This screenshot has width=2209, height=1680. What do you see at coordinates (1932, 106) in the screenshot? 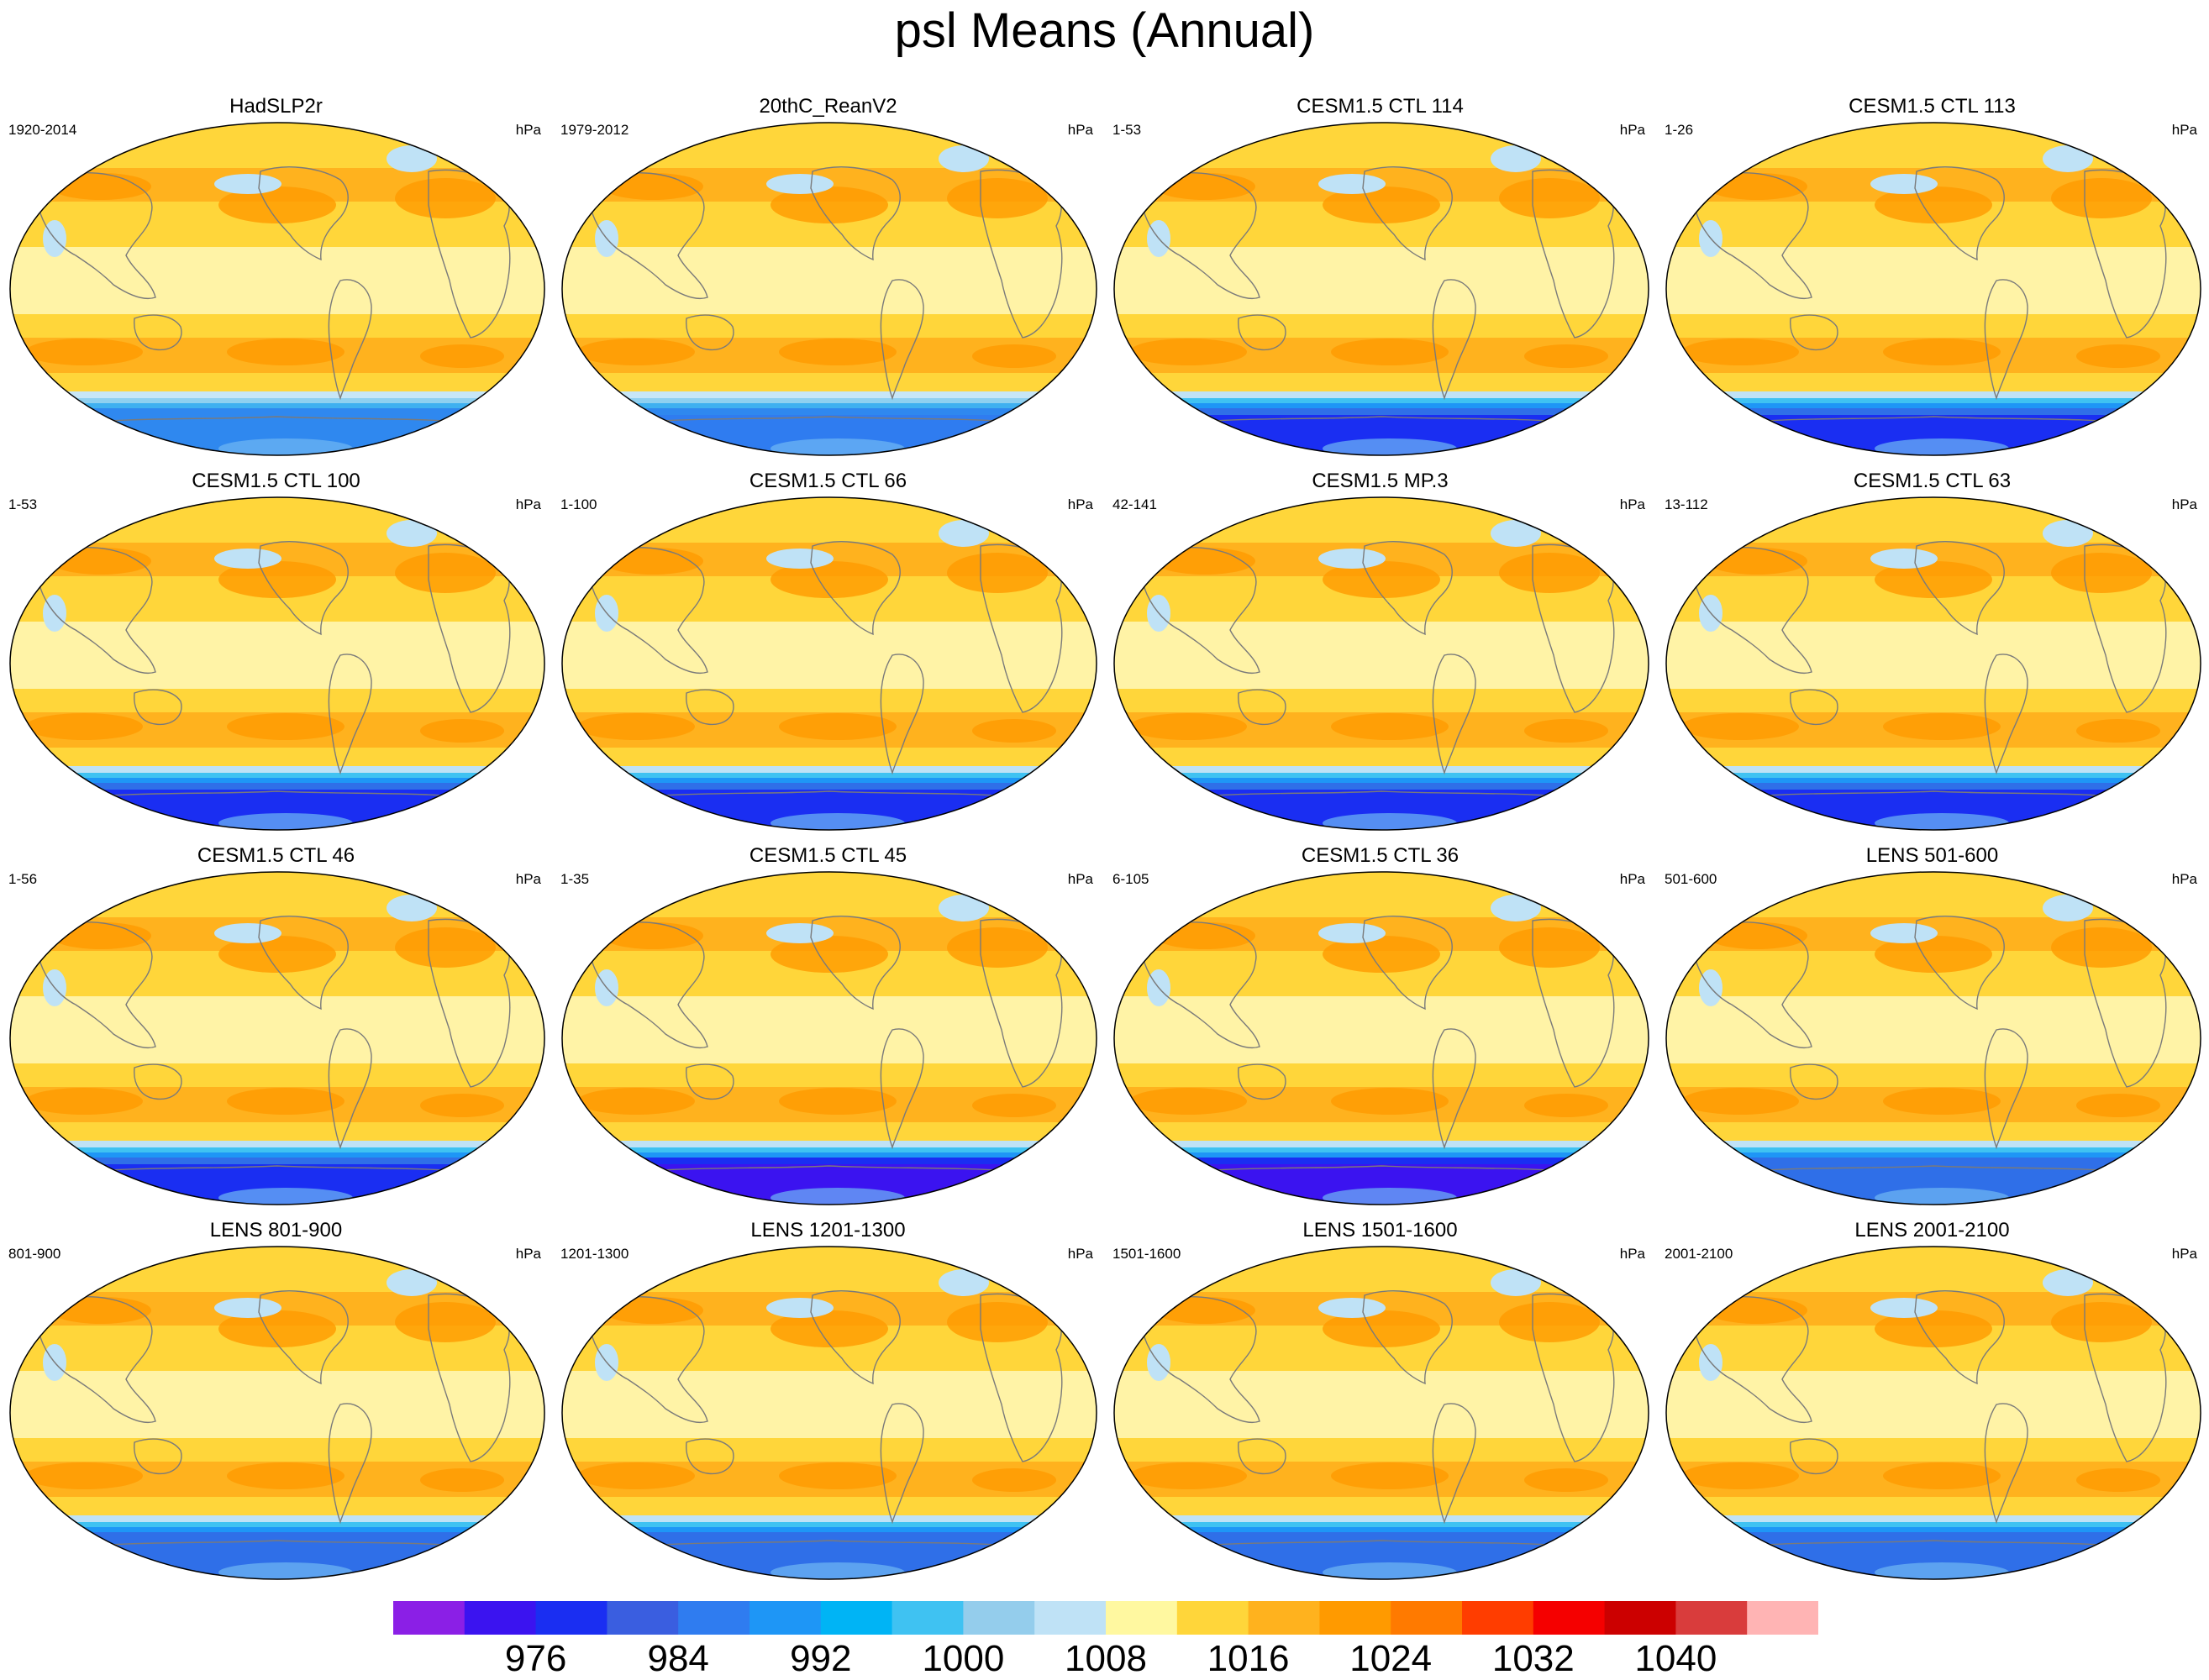
I see `panel-title: CESM1.5 CTL 113` at bounding box center [1932, 106].